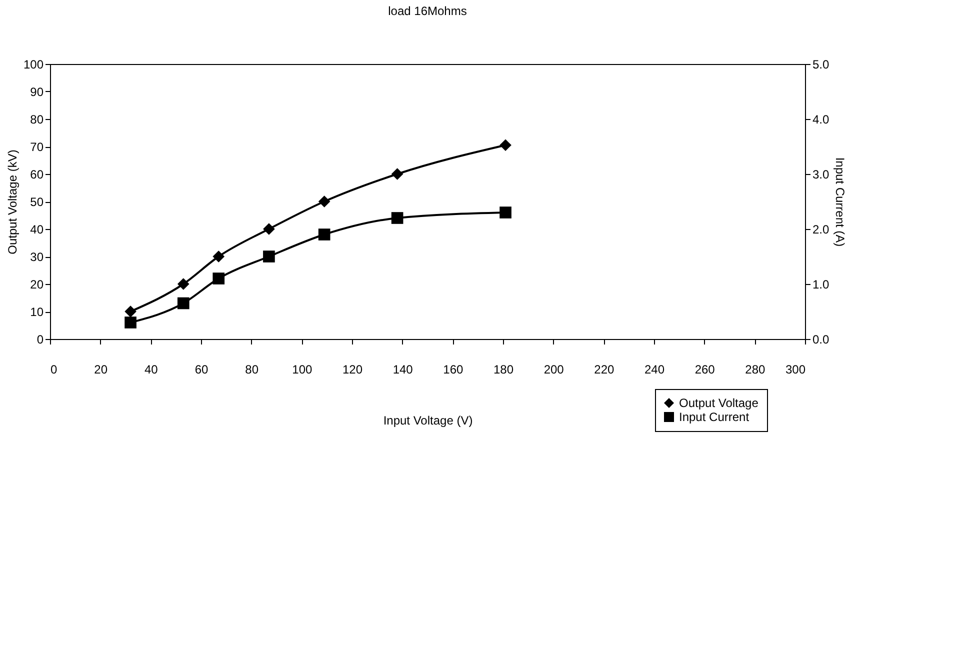  I want to click on y-tick-label: 80, so click(37, 119).